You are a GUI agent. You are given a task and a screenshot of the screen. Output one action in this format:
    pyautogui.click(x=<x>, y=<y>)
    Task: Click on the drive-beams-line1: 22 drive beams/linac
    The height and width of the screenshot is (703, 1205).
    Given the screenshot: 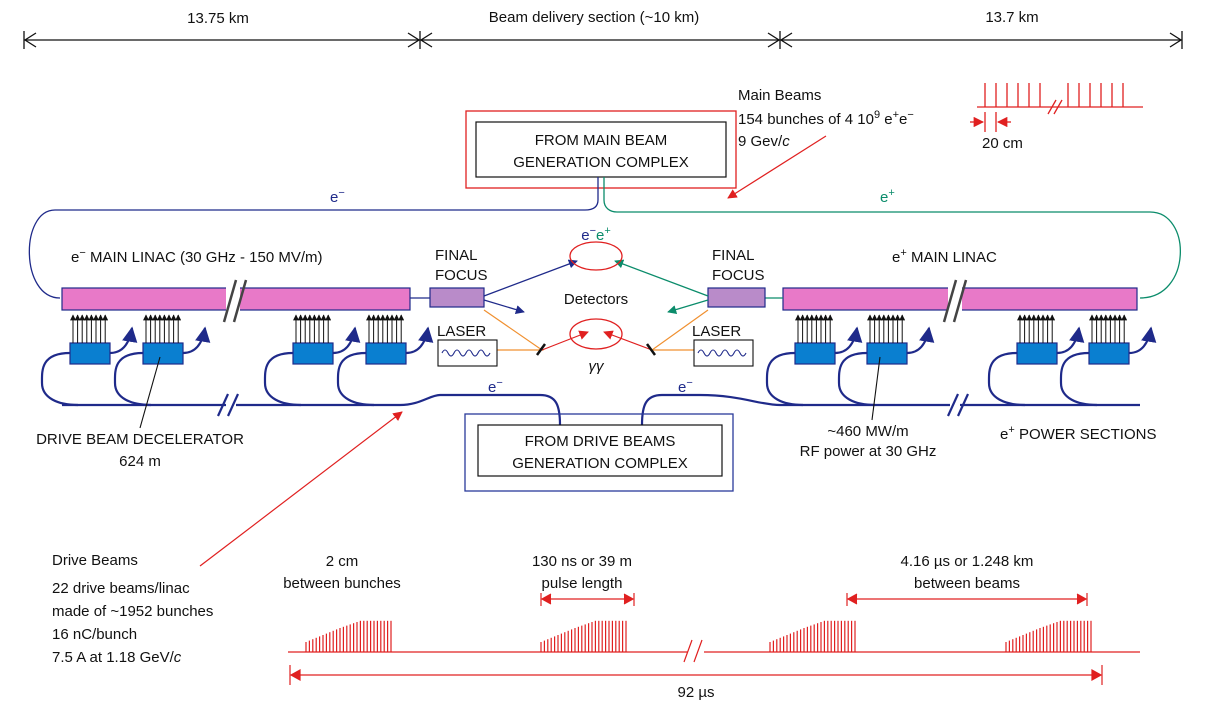 What is the action you would take?
    pyautogui.click(x=121, y=588)
    